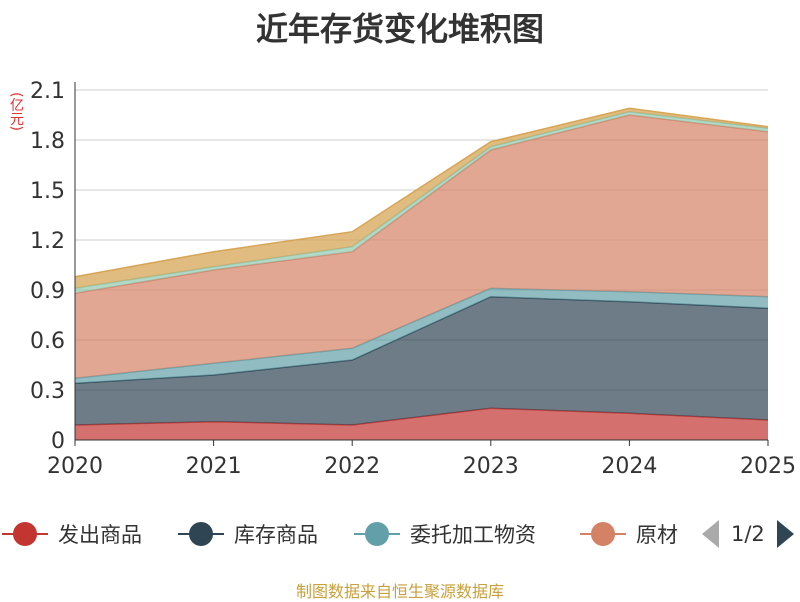 This screenshot has height=602, width=800. I want to click on legend-label: 委托加工物资, so click(473, 535).